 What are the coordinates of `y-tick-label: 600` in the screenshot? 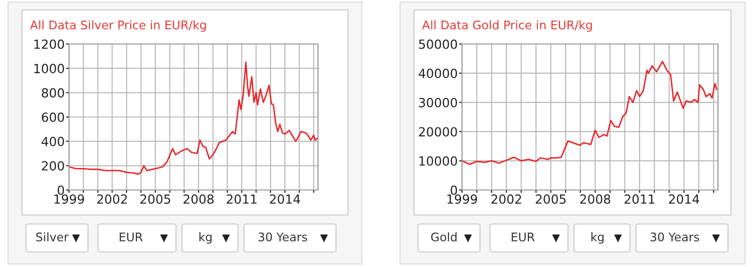 It's located at (53, 117).